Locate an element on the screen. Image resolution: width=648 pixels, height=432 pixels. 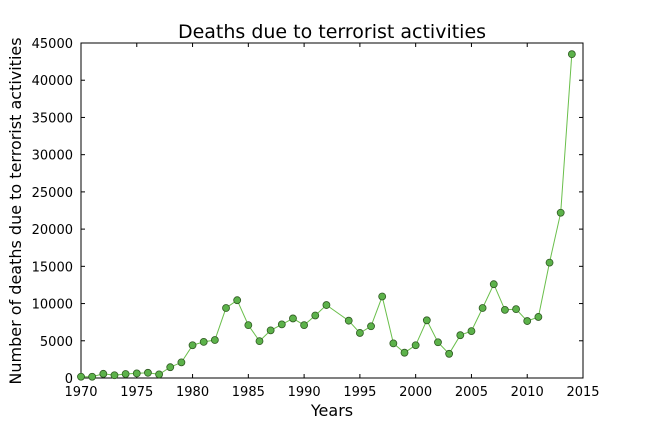
y-tick-label: 40000 is located at coordinates (52, 81).